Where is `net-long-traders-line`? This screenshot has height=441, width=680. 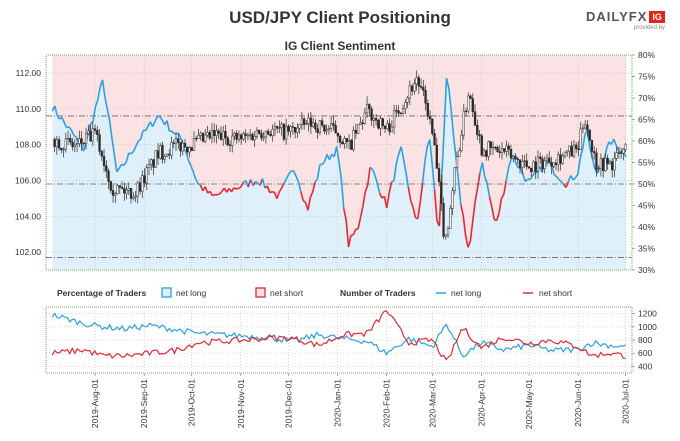
net-long-traders-line is located at coordinates (339, 335).